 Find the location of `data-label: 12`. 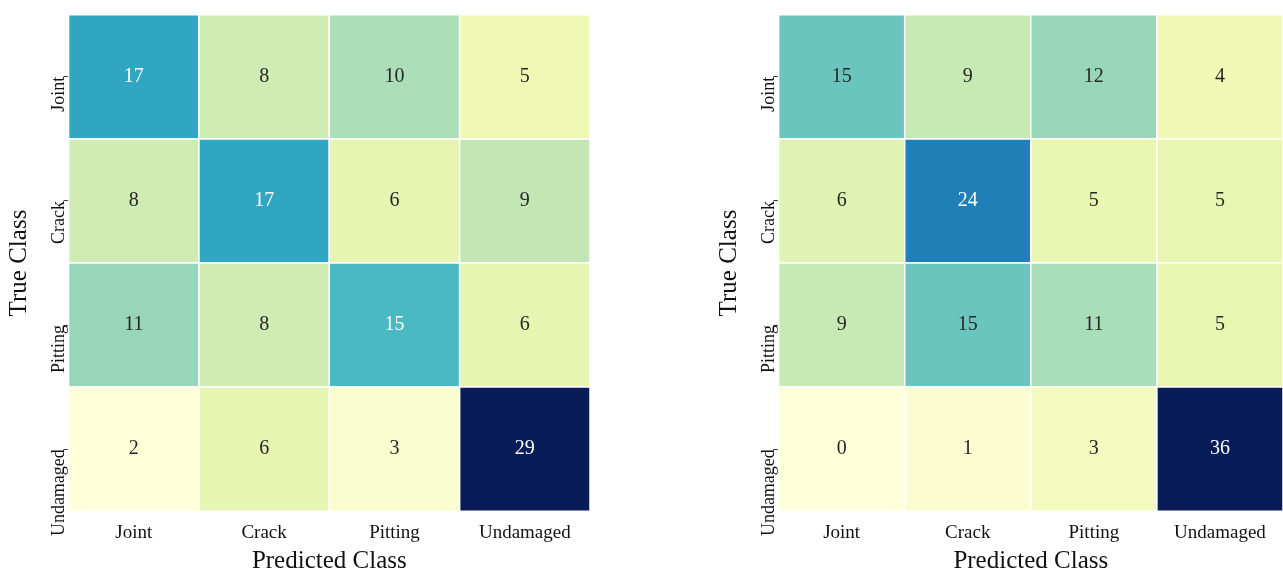

data-label: 12 is located at coordinates (1093, 75).